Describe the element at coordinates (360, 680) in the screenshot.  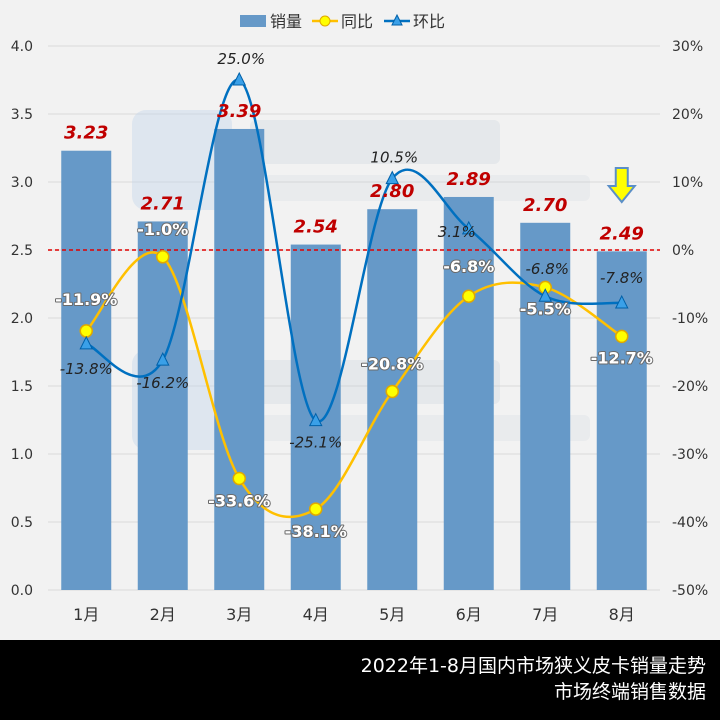
I see `footer: 2022年1-8月国内市场狭义皮卡销量走势 市场终端销售数据` at that location.